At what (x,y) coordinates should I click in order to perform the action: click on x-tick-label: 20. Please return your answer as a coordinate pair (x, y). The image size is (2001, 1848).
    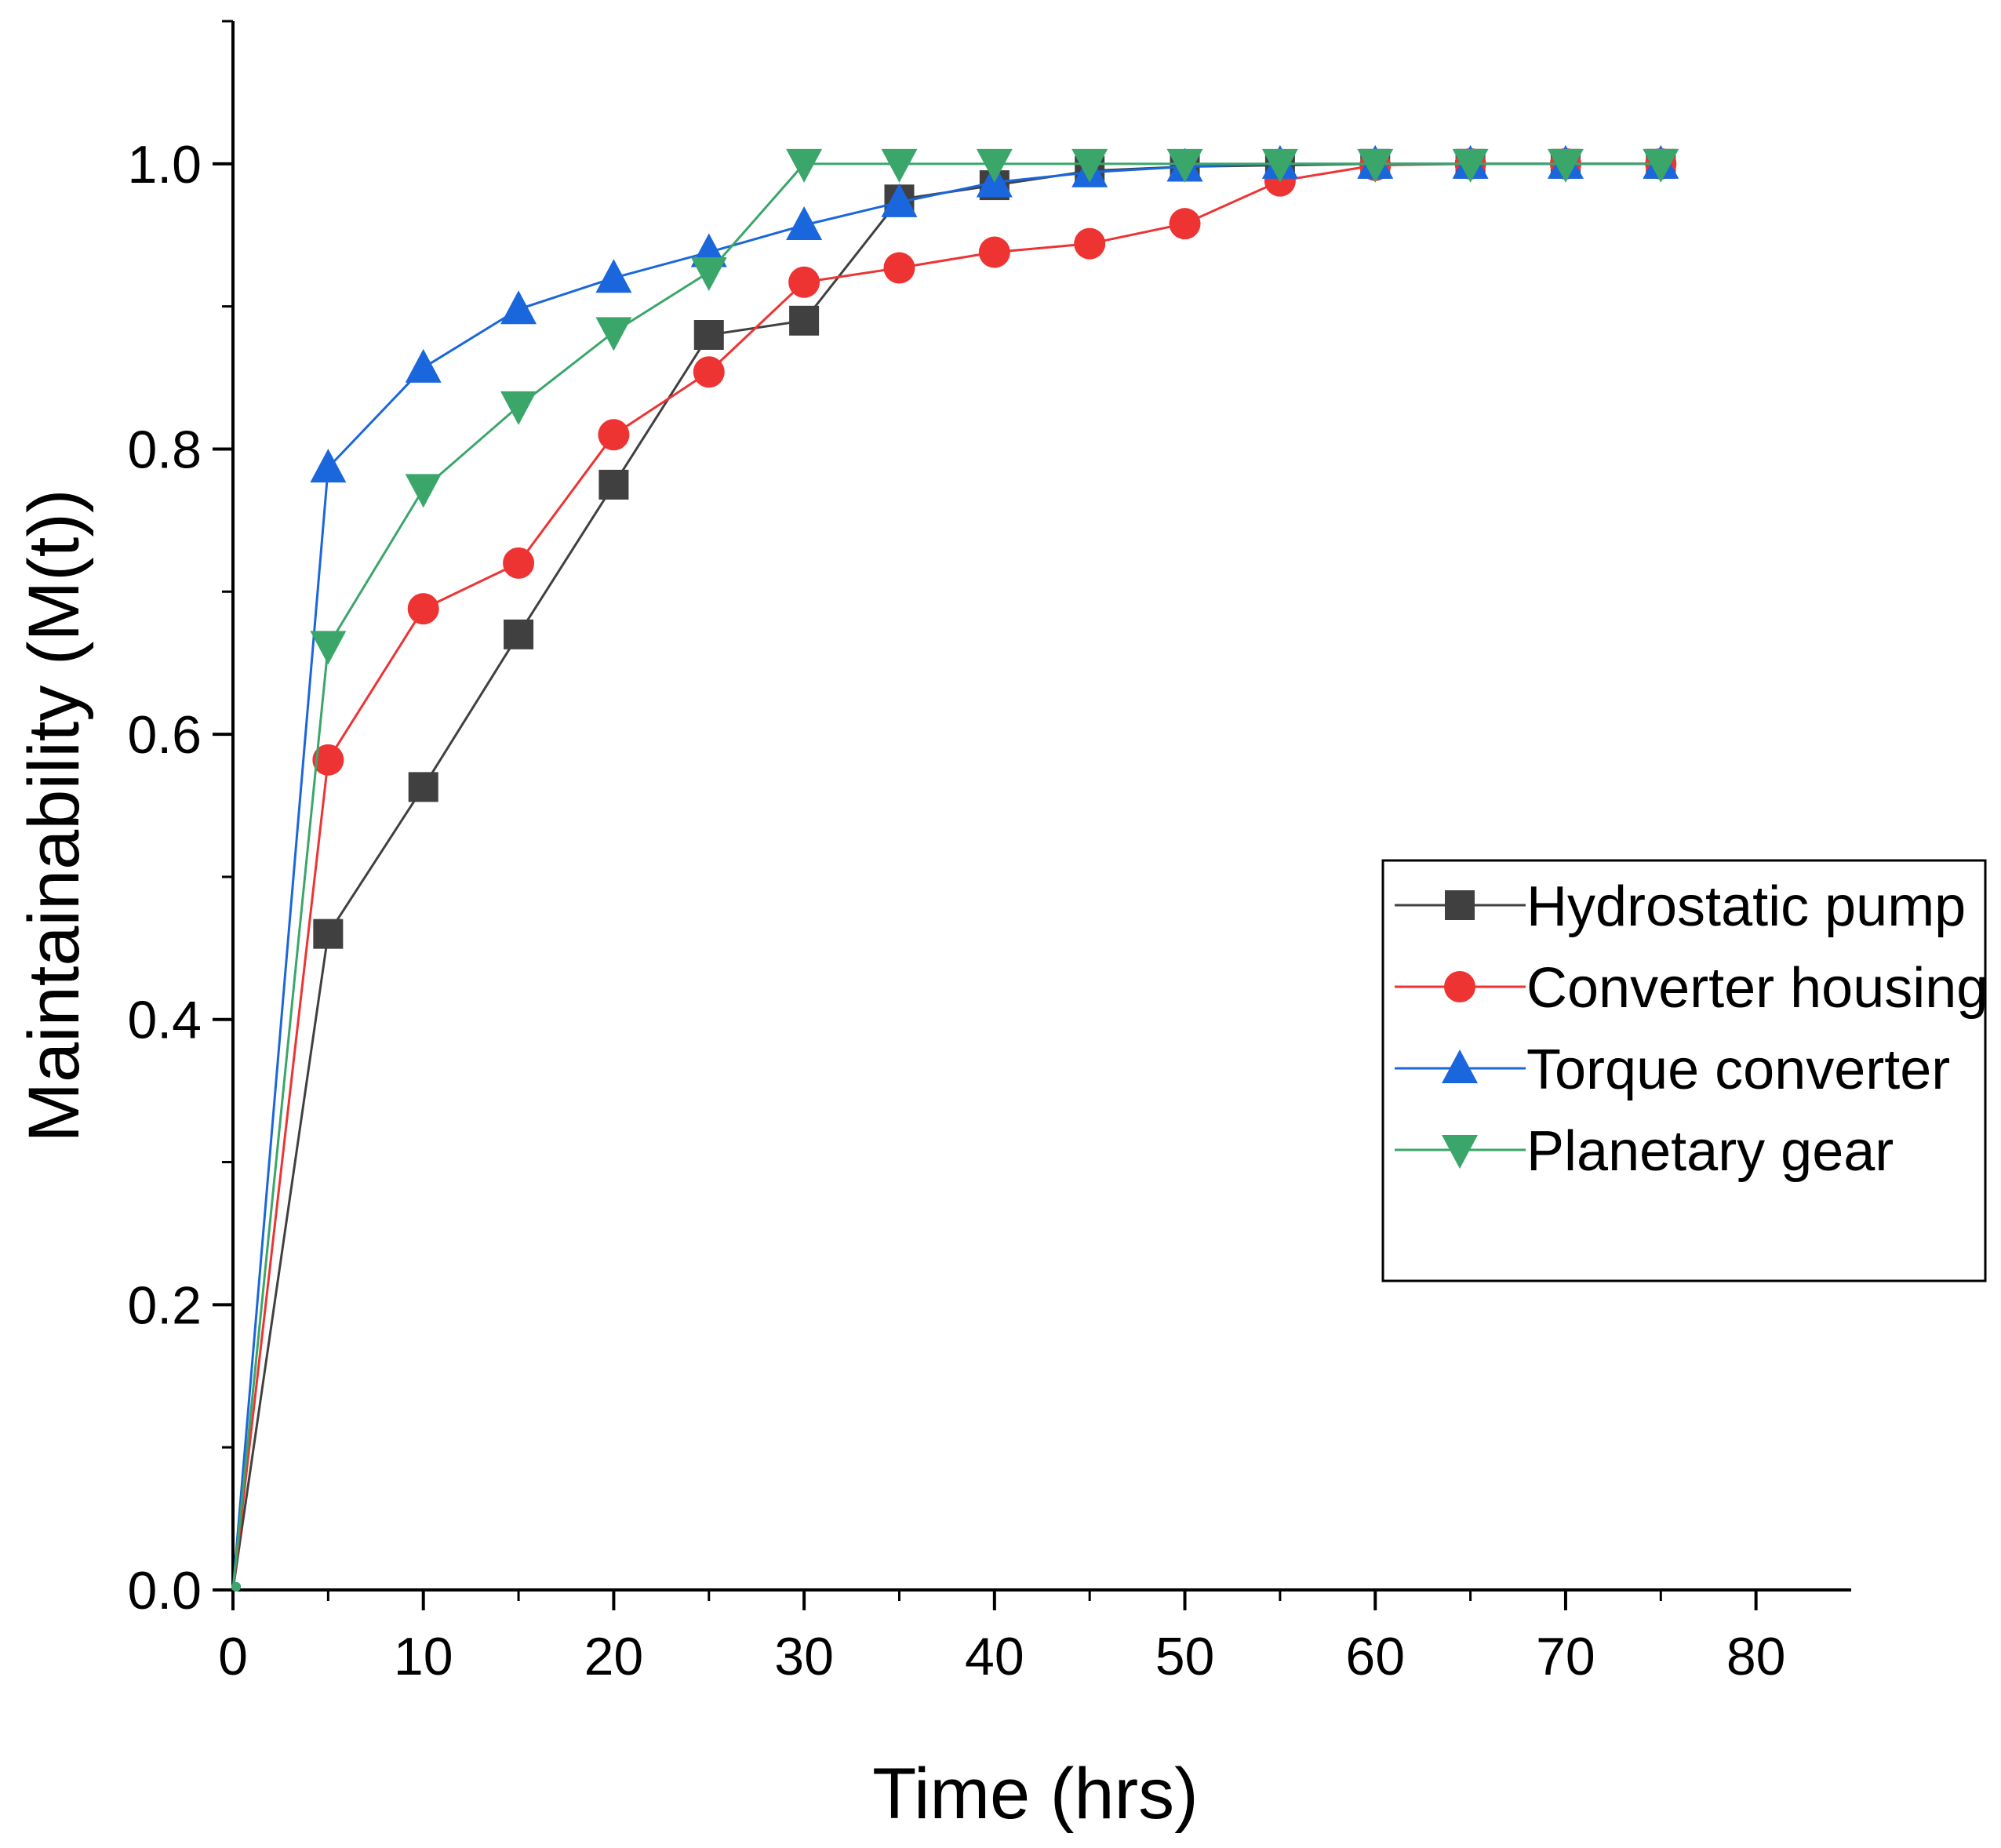
    Looking at the image, I should click on (614, 1656).